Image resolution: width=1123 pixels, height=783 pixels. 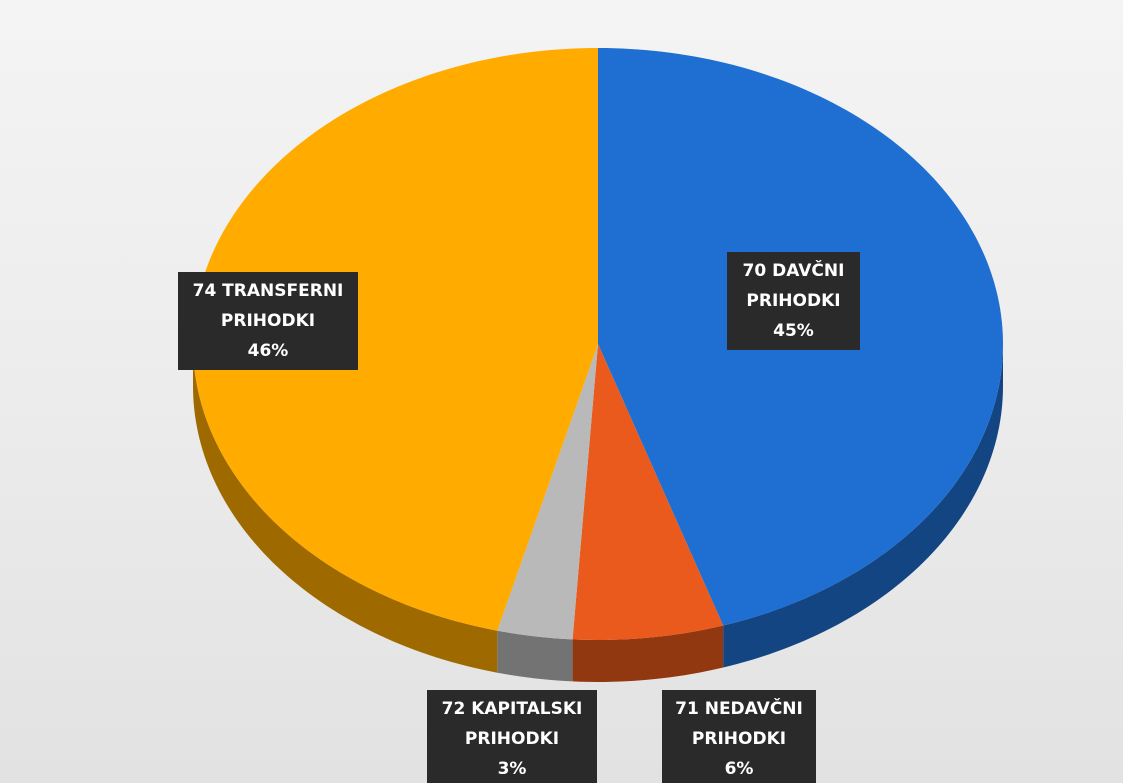 I want to click on label-value: 6%, so click(x=739, y=769).